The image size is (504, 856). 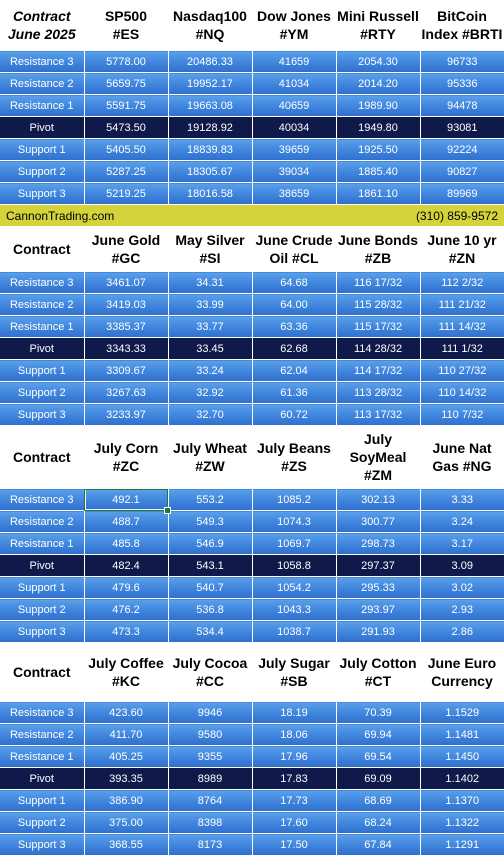 What do you see at coordinates (42, 370) in the screenshot?
I see `level-label: Support 1` at bounding box center [42, 370].